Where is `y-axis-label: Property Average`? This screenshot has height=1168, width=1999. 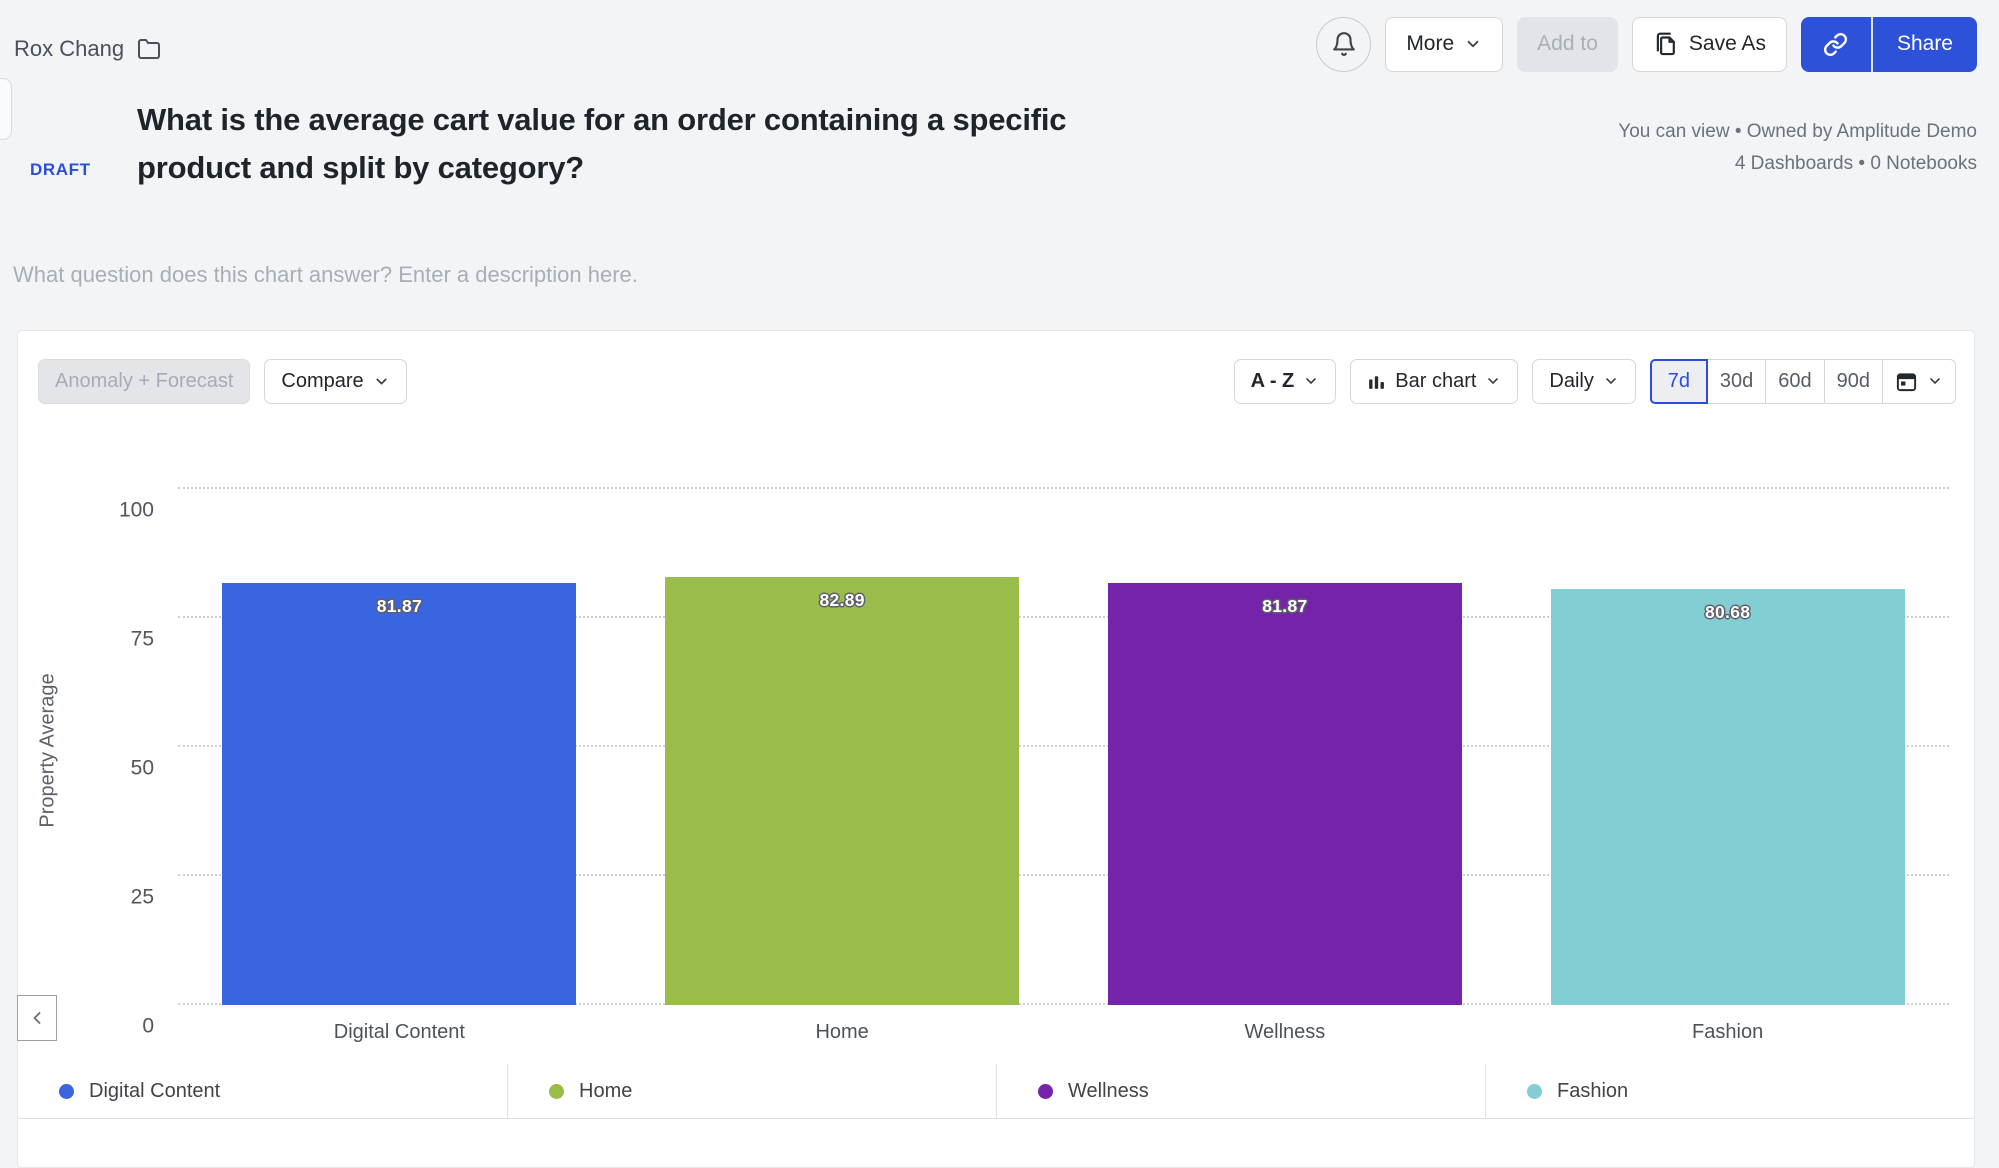
y-axis-label: Property Average is located at coordinates (47, 750).